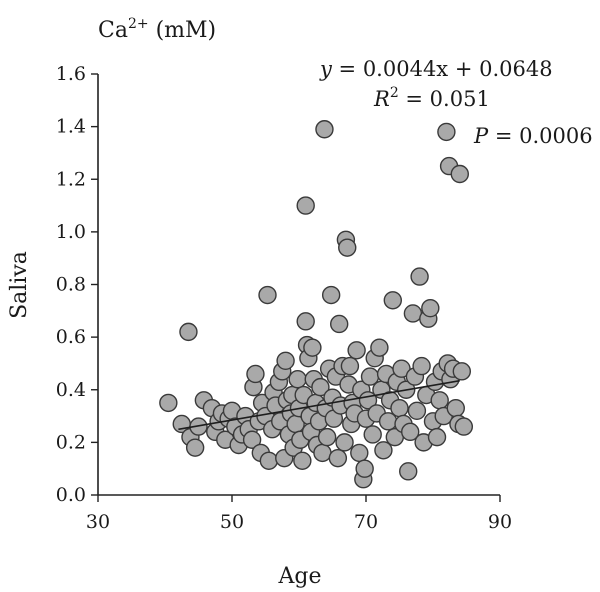  Describe the element at coordinates (431, 98) in the screenshot. I see `r-squared-label: R2 = 0.051` at that location.